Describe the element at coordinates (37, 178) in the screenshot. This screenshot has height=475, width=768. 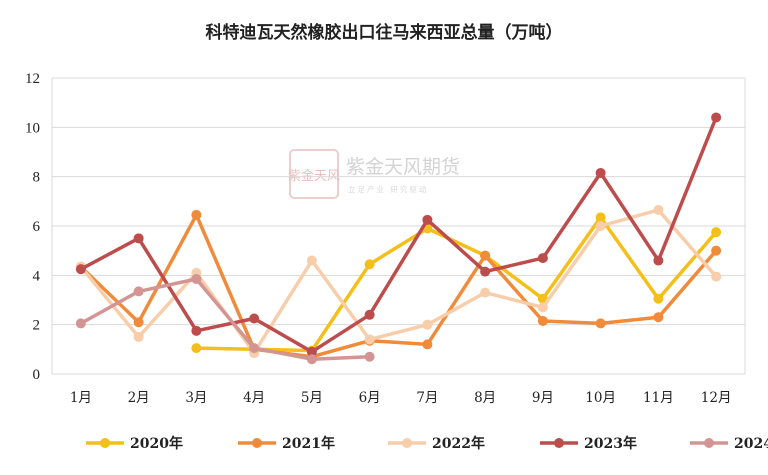
I see `y-tick-label: 8` at that location.